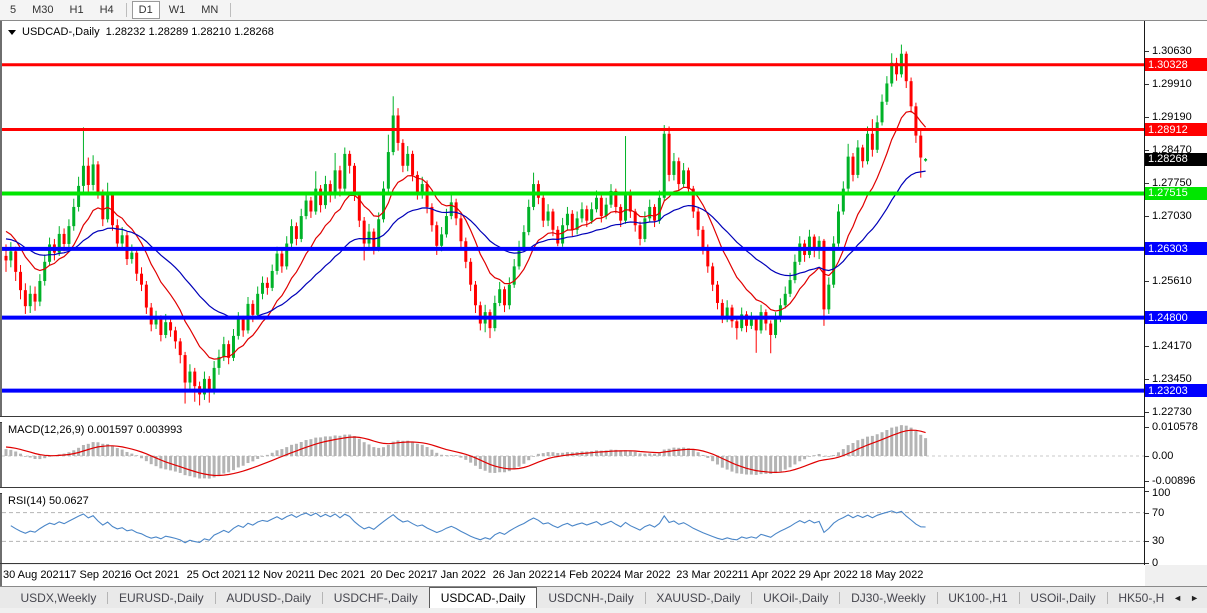  Describe the element at coordinates (1176, 130) in the screenshot. I see `price-level-badge: 1.28912` at that location.